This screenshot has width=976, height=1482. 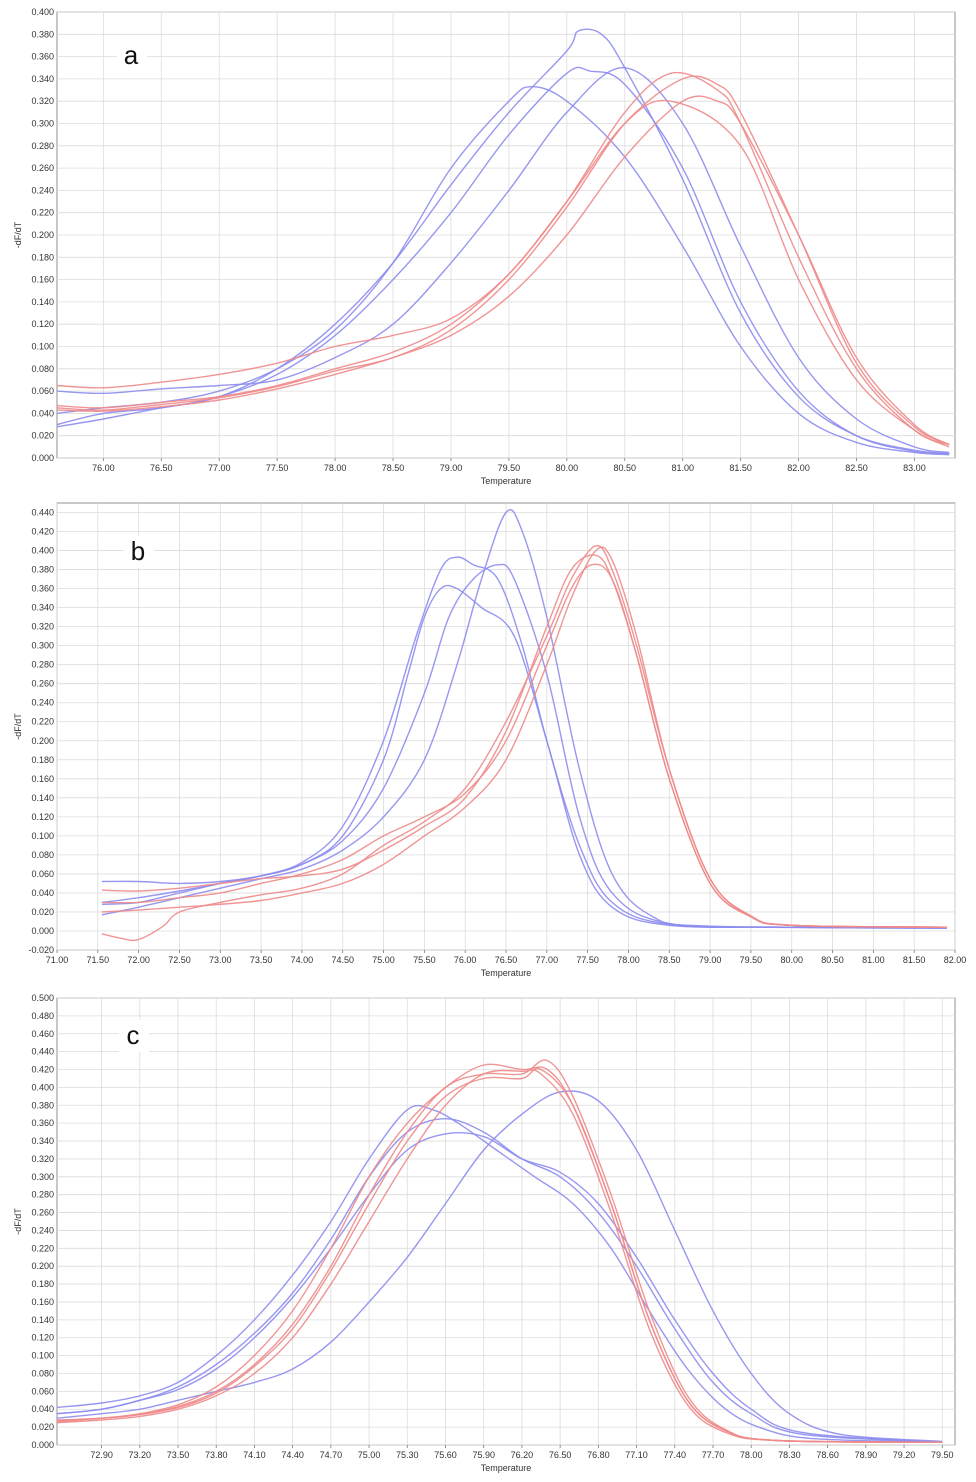 What do you see at coordinates (751, 960) in the screenshot?
I see `x-tick-label: 79.50` at bounding box center [751, 960].